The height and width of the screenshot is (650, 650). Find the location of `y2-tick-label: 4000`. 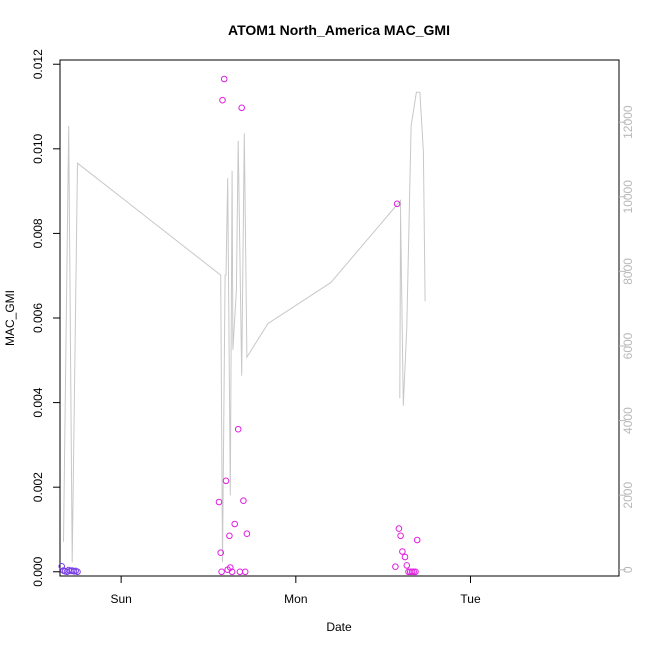

y2-tick-label: 4000 is located at coordinates (628, 420).